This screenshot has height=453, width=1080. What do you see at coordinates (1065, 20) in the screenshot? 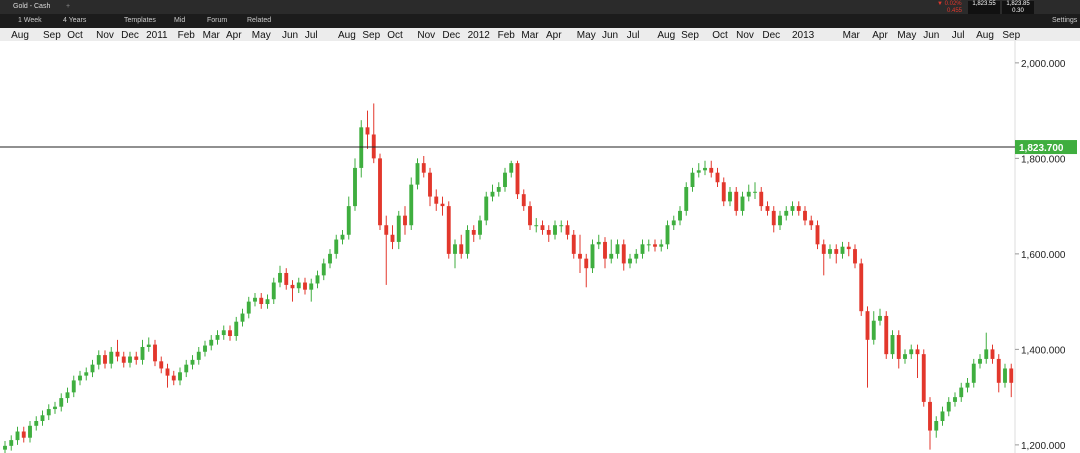
I see `settings-button: Settings` at bounding box center [1065, 20].